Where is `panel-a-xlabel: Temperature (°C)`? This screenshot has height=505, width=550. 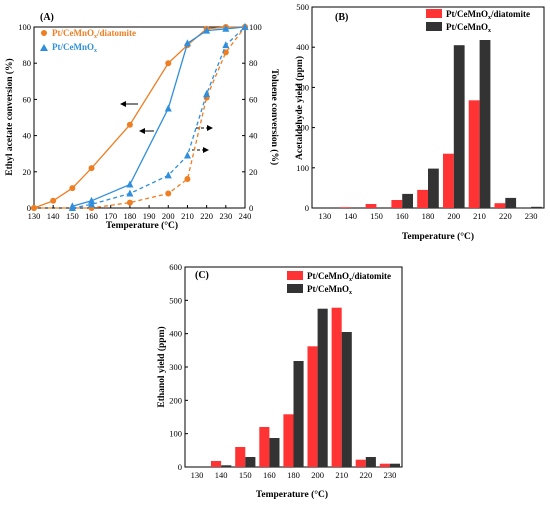 panel-a-xlabel: Temperature (°C) is located at coordinates (142, 225).